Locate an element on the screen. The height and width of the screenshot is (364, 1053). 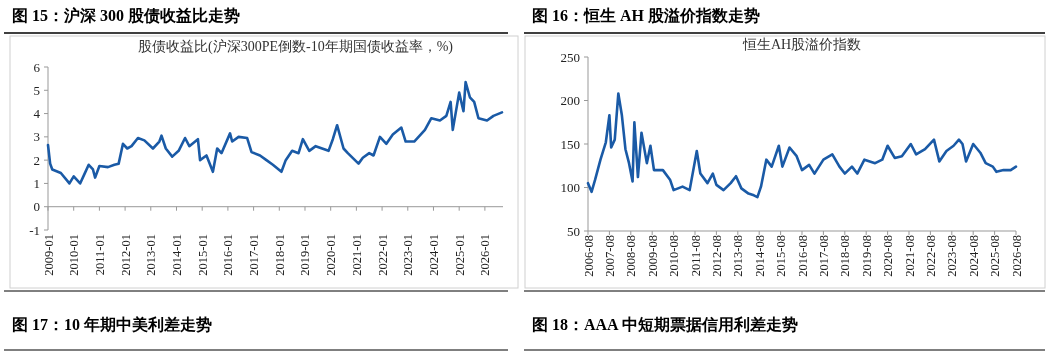
x-tick-label: 2021-08 is located at coordinates (909, 256).